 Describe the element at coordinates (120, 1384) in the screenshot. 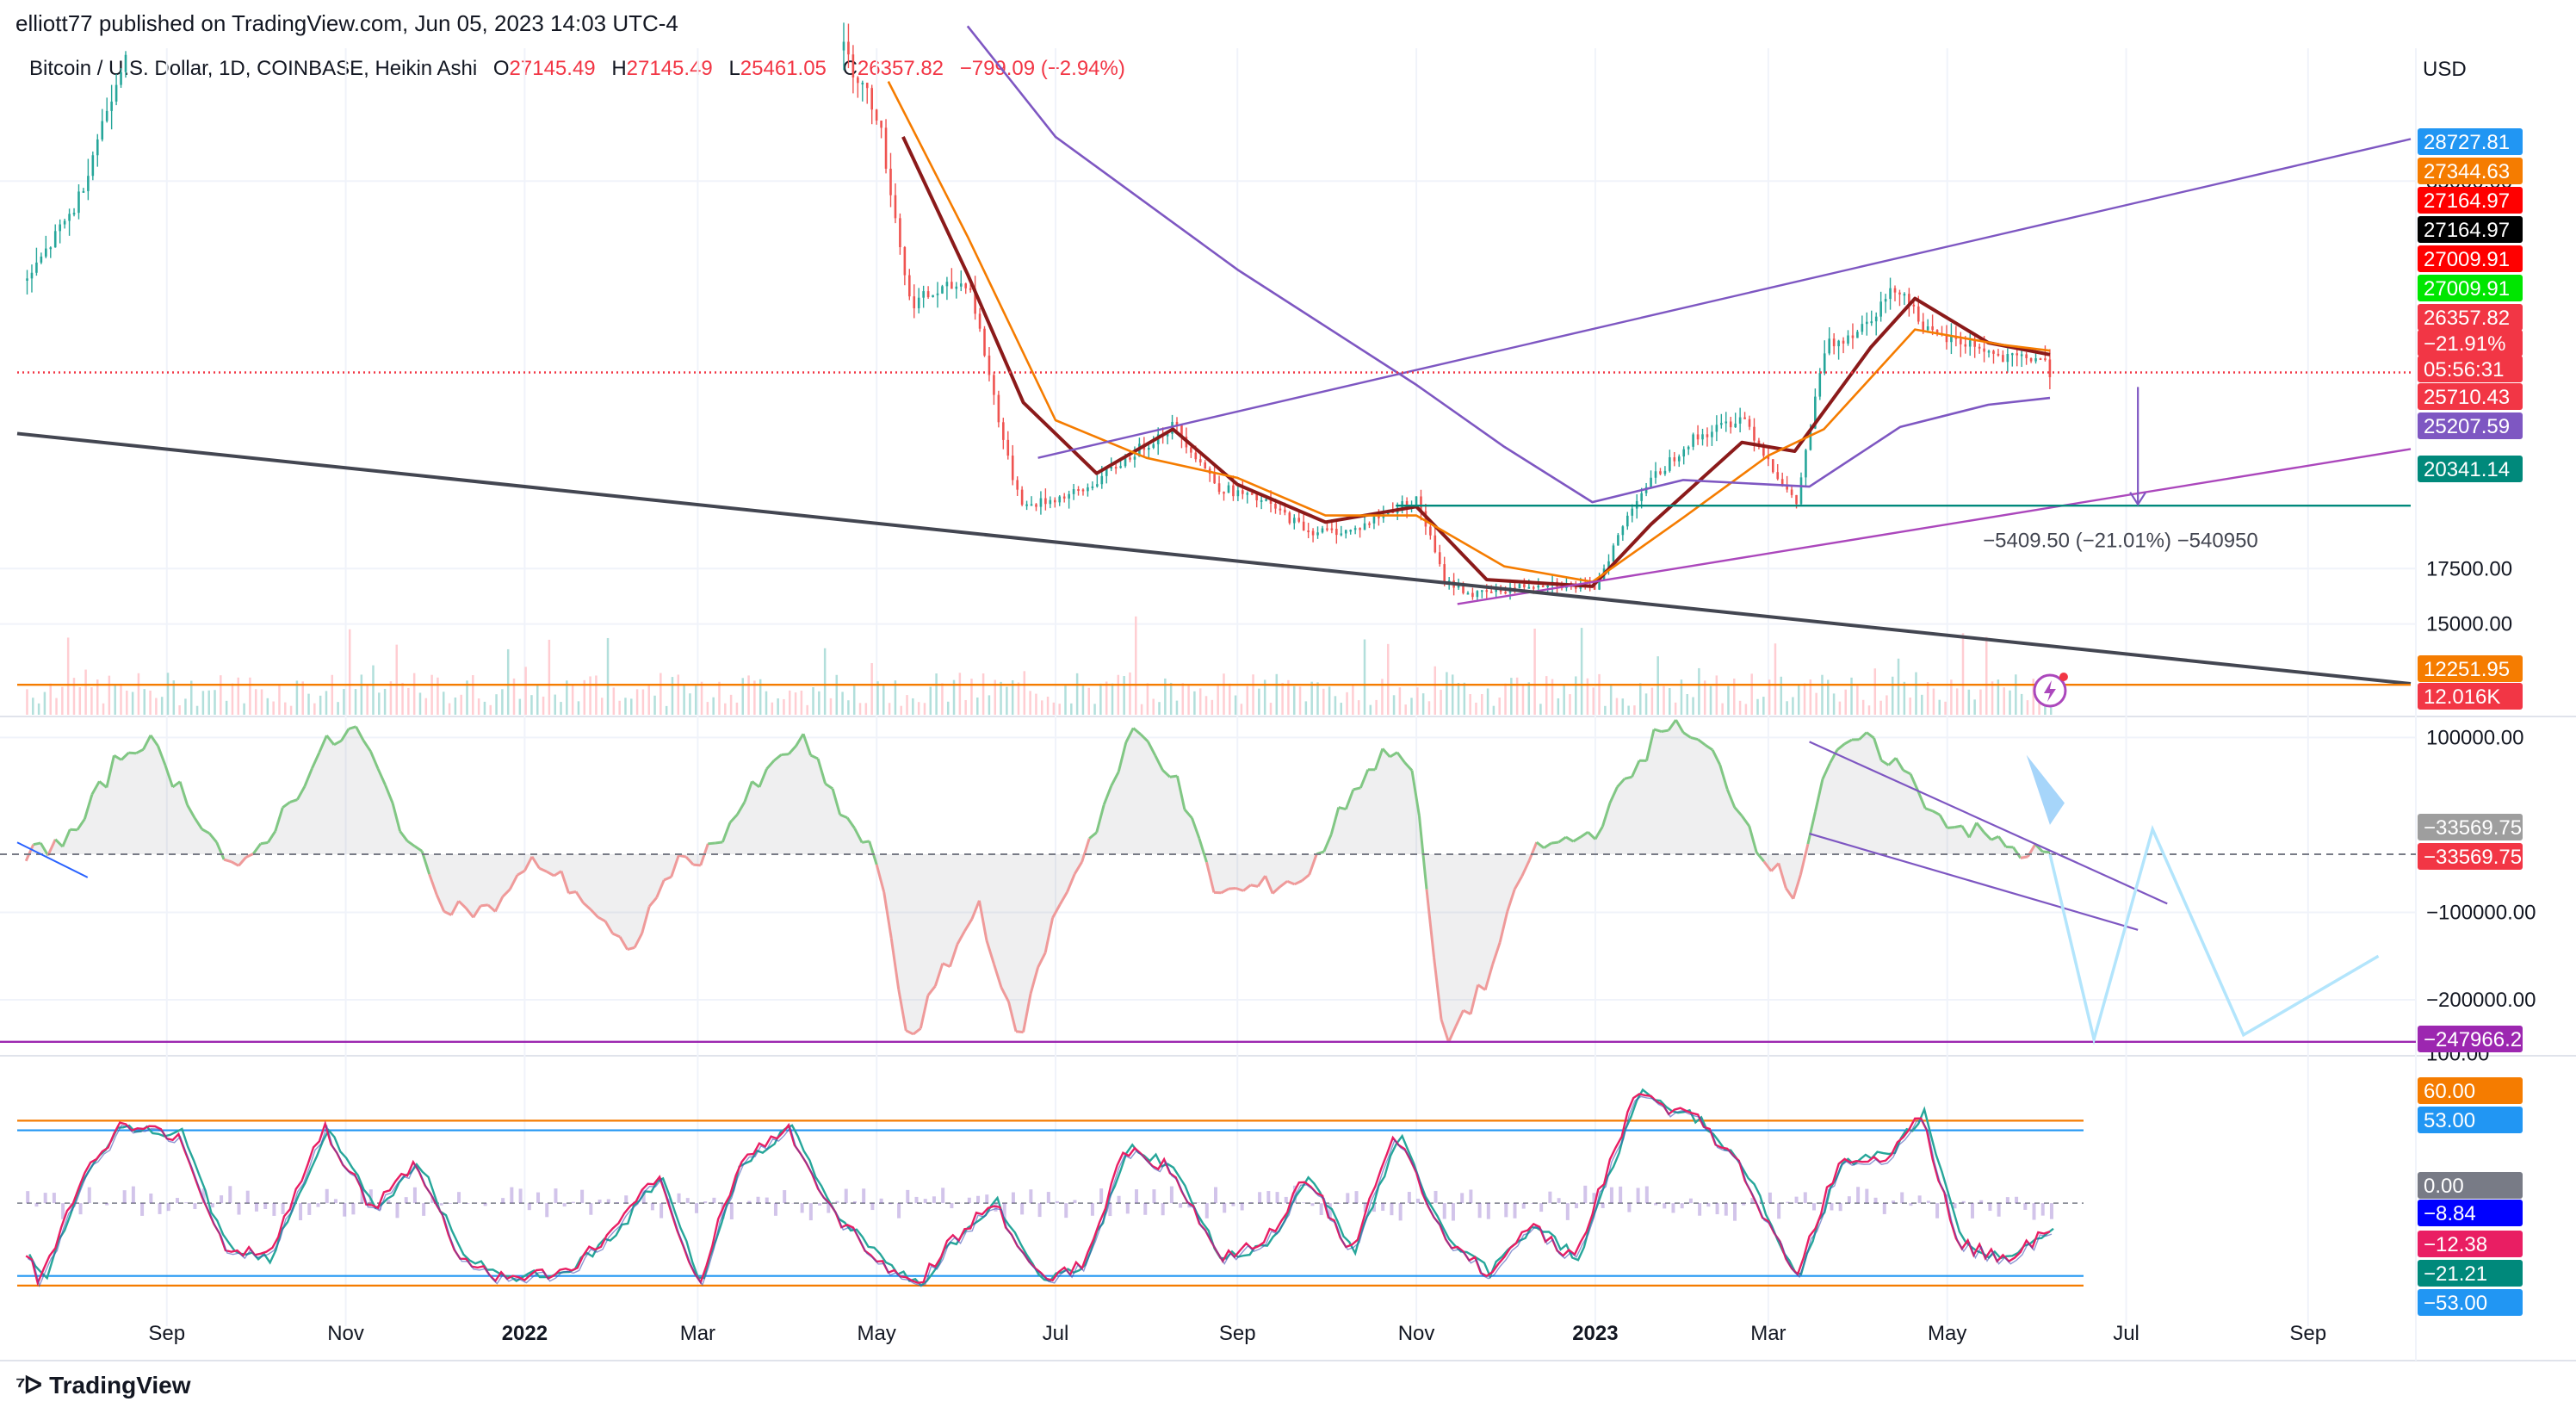

I see `brand-name: TradingView` at that location.